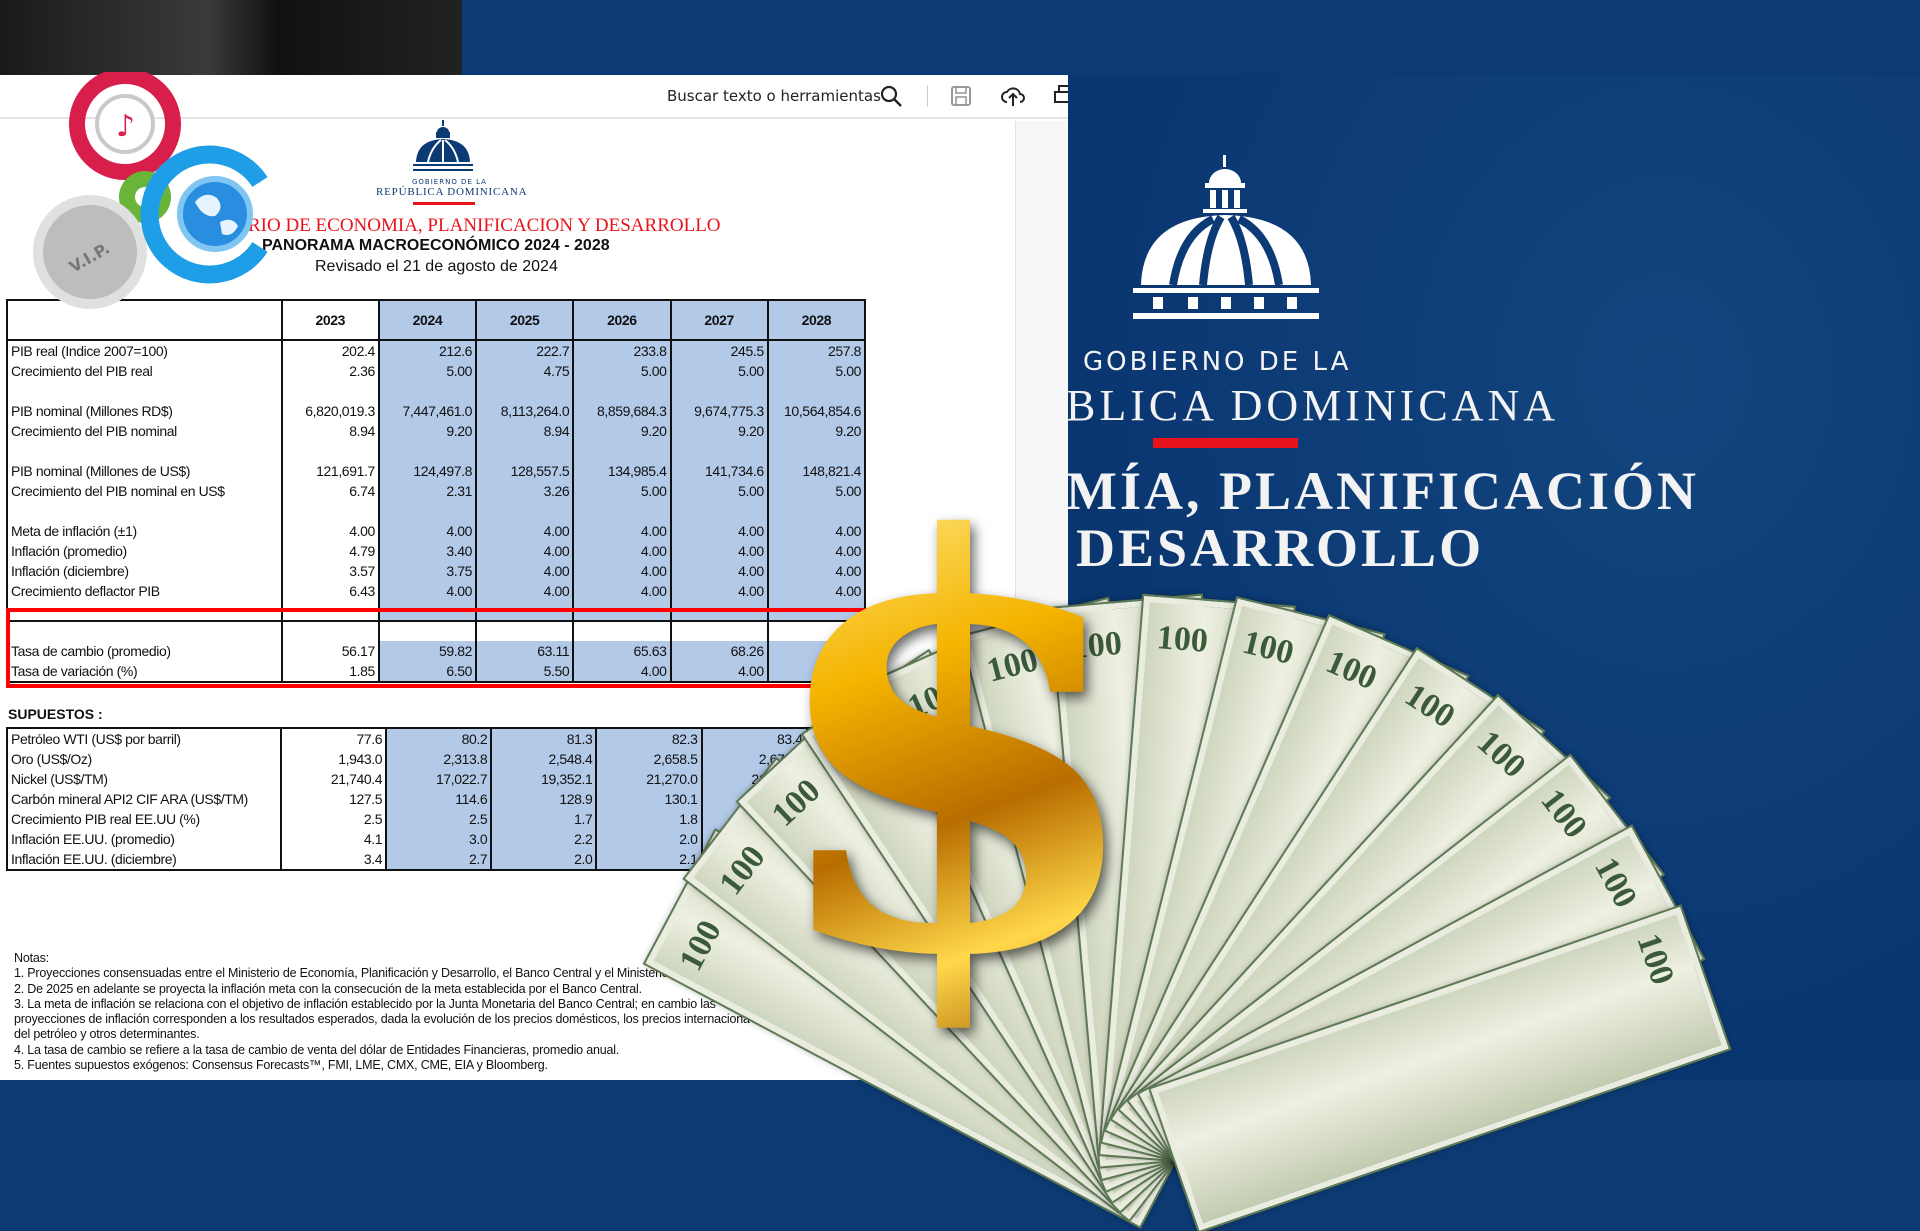 The image size is (1920, 1231). What do you see at coordinates (438, 759) in the screenshot?
I see `cell-value: 2,313.8` at bounding box center [438, 759].